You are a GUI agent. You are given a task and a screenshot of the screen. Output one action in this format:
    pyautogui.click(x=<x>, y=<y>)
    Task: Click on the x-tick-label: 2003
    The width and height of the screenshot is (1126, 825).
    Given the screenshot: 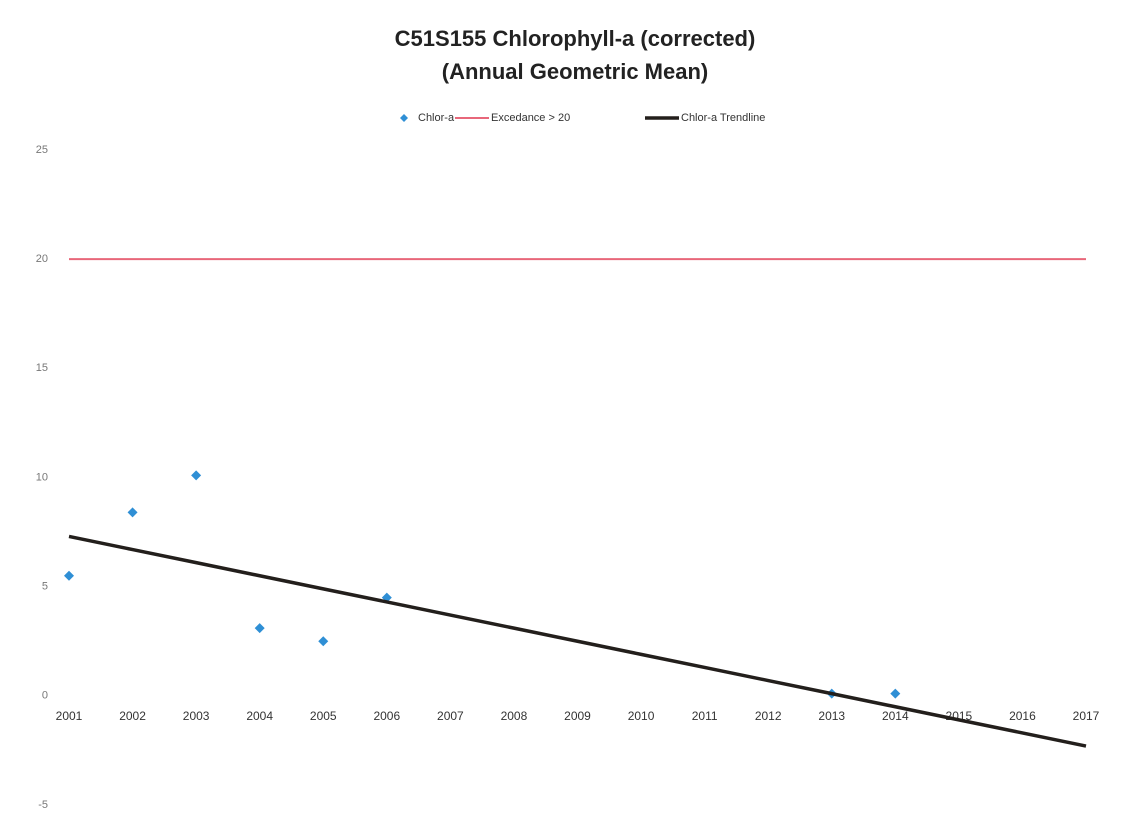 What is the action you would take?
    pyautogui.click(x=196, y=716)
    